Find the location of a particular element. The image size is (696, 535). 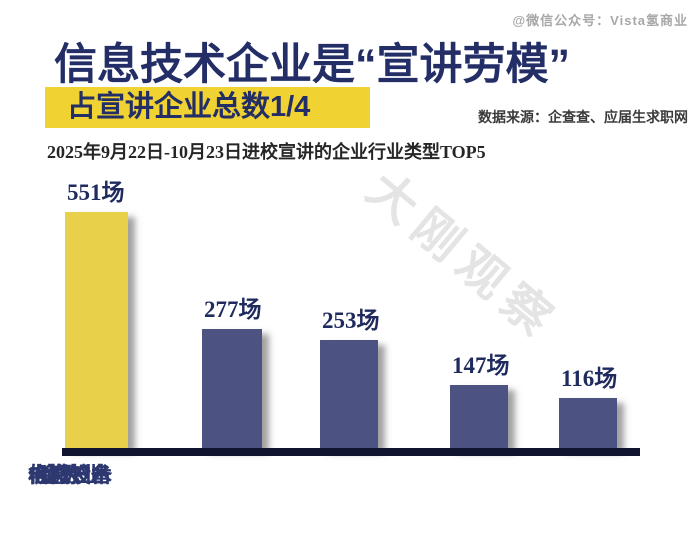

category-label-information-technology: 信息技术 is located at coordinates (70, 475).